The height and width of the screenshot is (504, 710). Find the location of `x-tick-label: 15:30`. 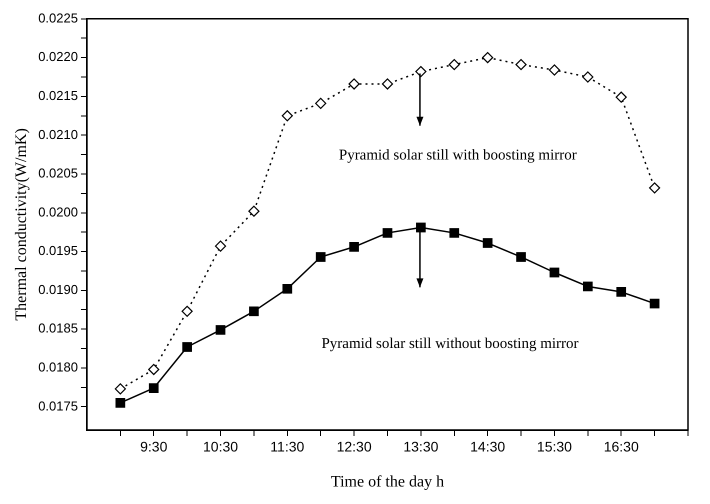

x-tick-label: 15:30 is located at coordinates (554, 446).